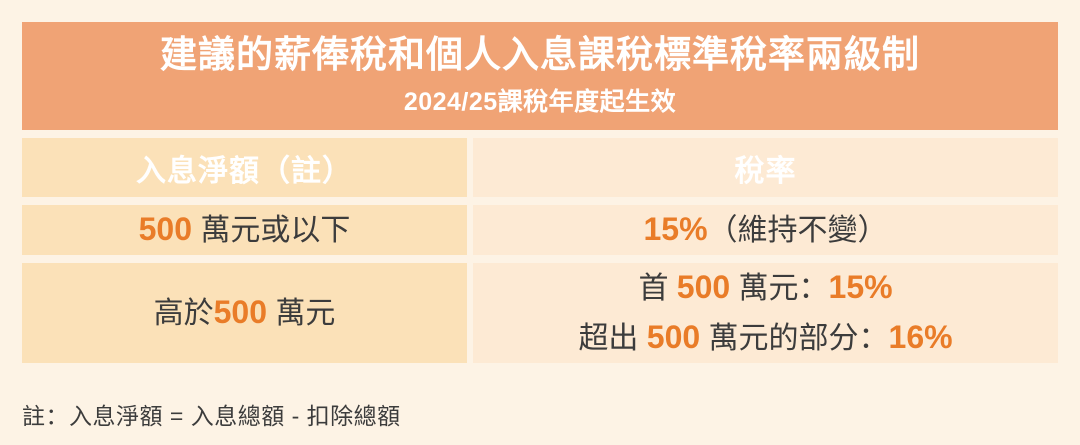  Describe the element at coordinates (211, 416) in the screenshot. I see `footnote: 註：入息淨額 = 入息總額 - 扣除總額` at that location.